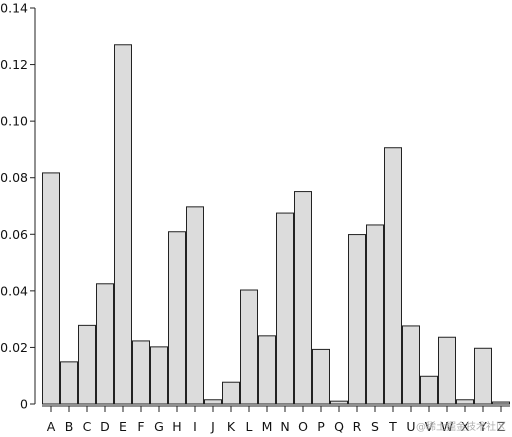  Describe the element at coordinates (18, 206) in the screenshot. I see `y-axis: 0 0.02 0.04 0.06 0.08 0.10 0.12 0.14` at that location.